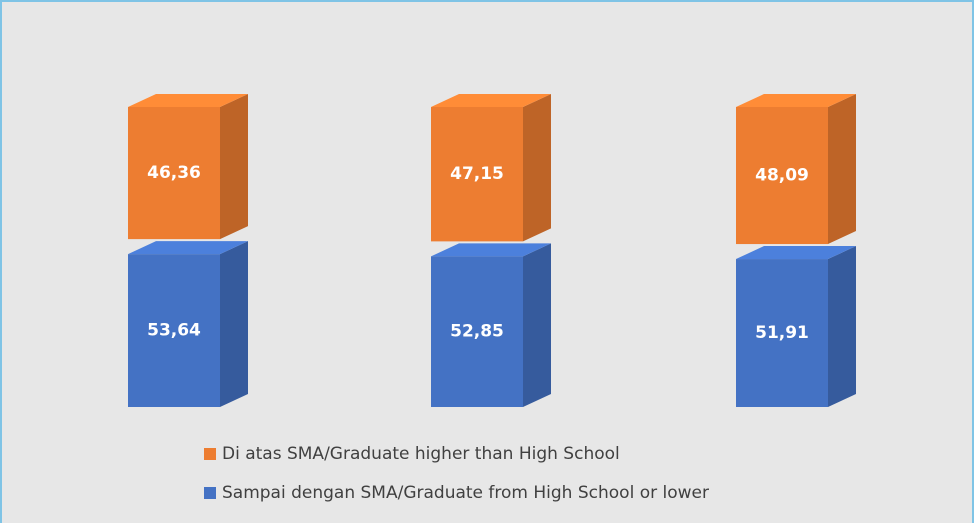 The height and width of the screenshot is (527, 974). I want to click on value-label: 52,85, so click(477, 332).